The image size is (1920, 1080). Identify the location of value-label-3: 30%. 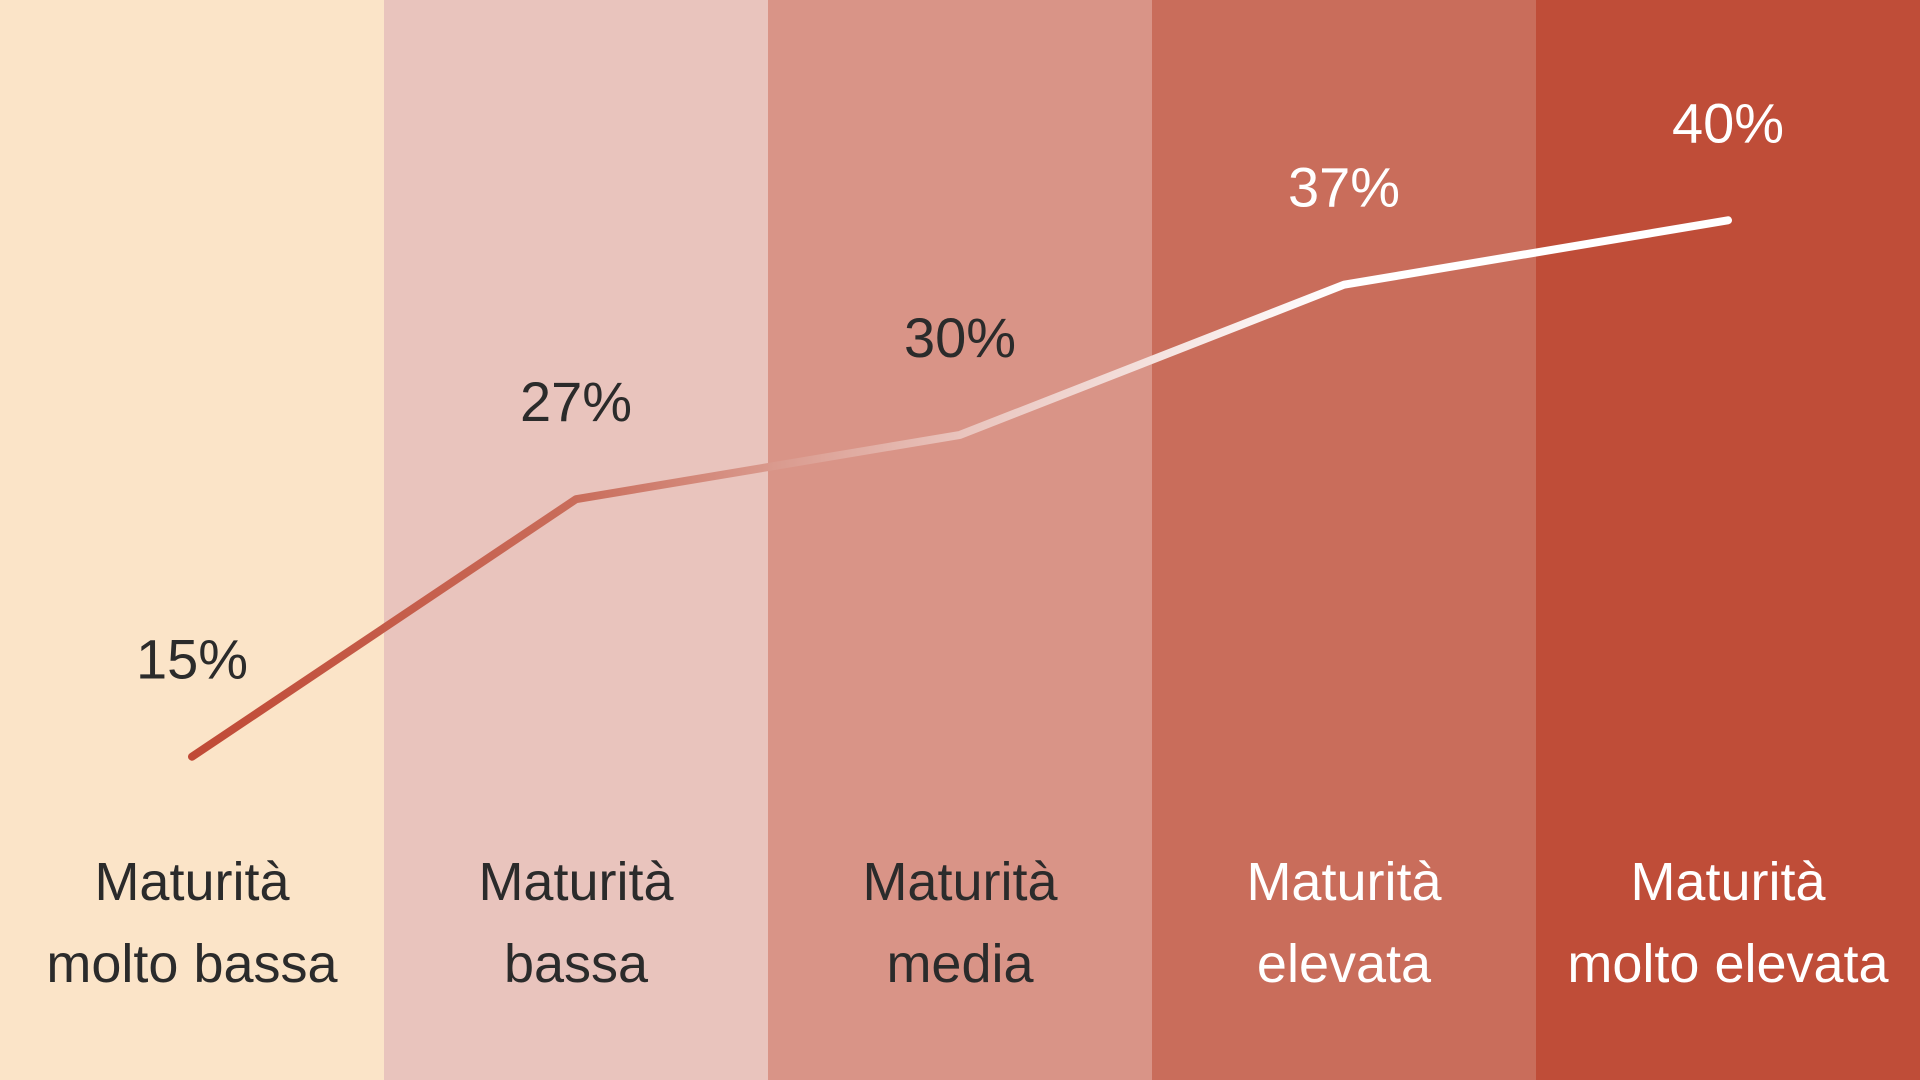
(960, 337).